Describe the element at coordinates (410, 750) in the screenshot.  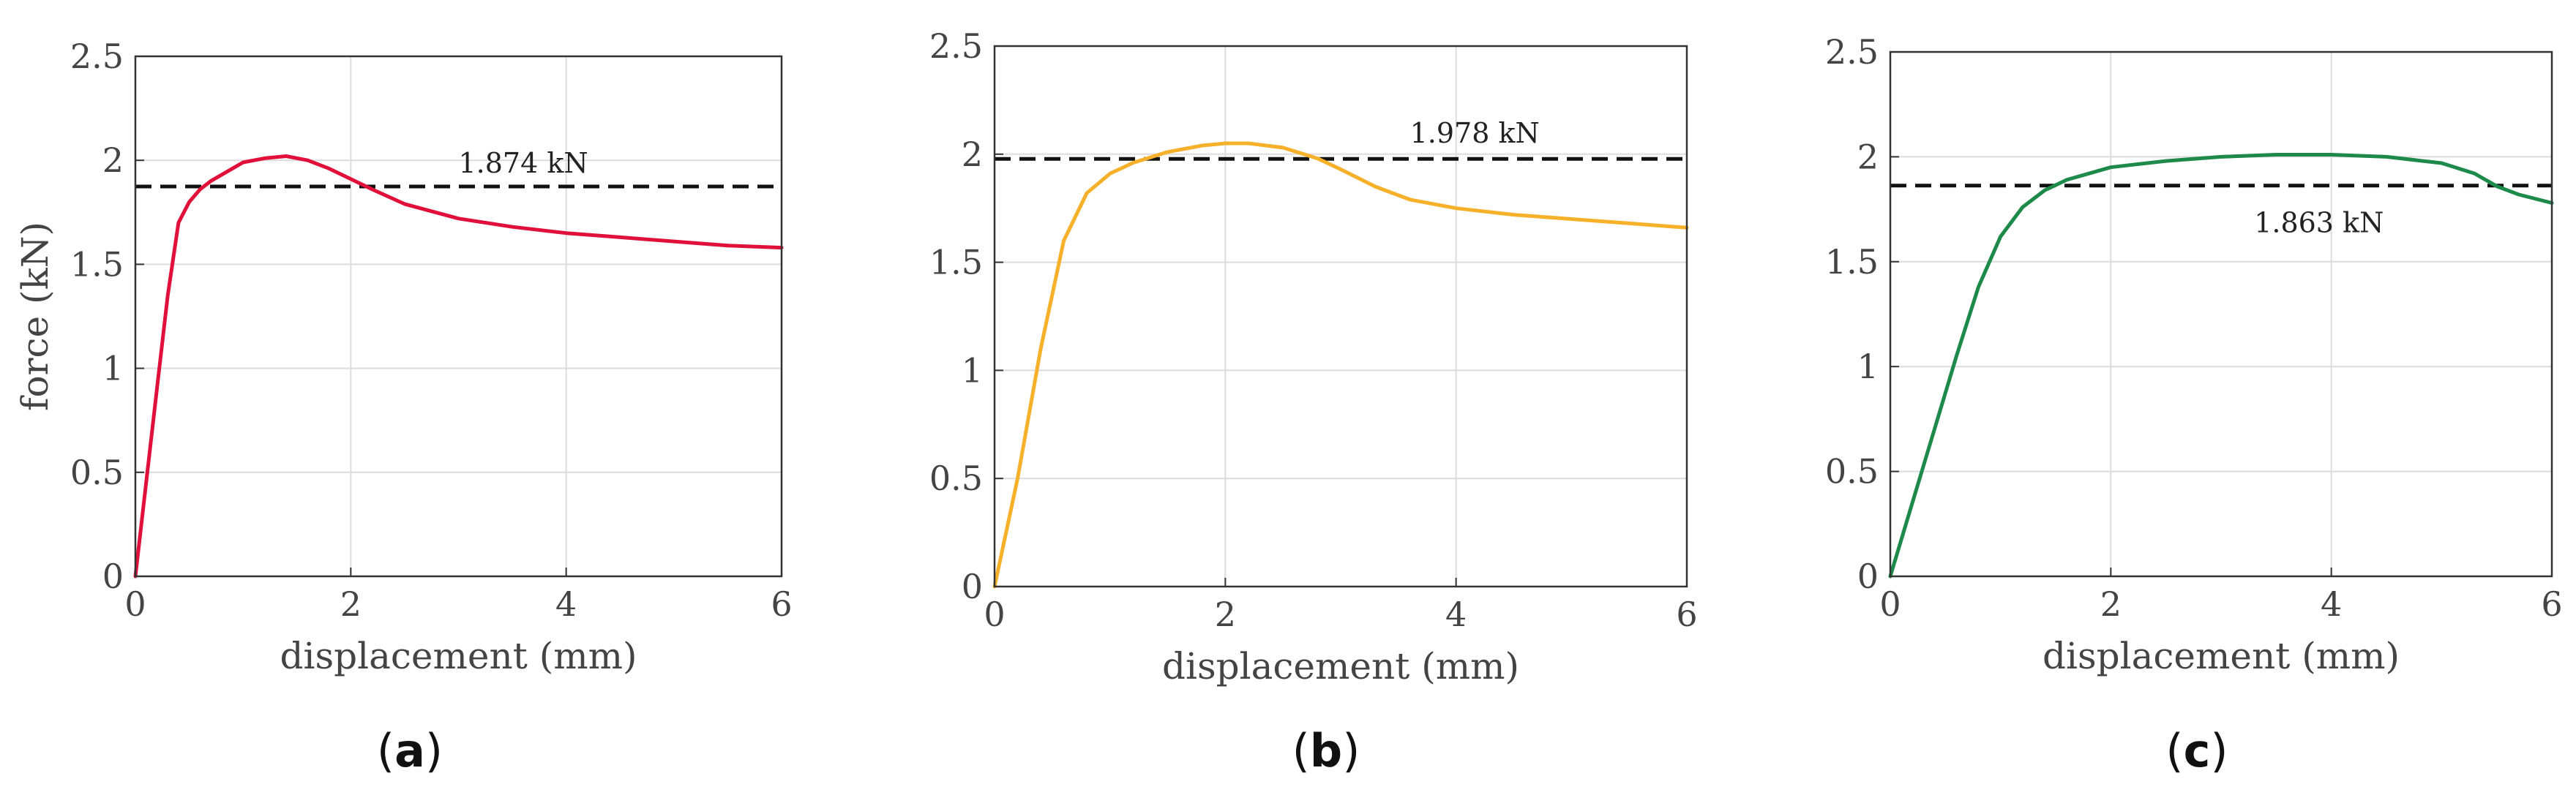
I see `panel-label: (a)` at that location.